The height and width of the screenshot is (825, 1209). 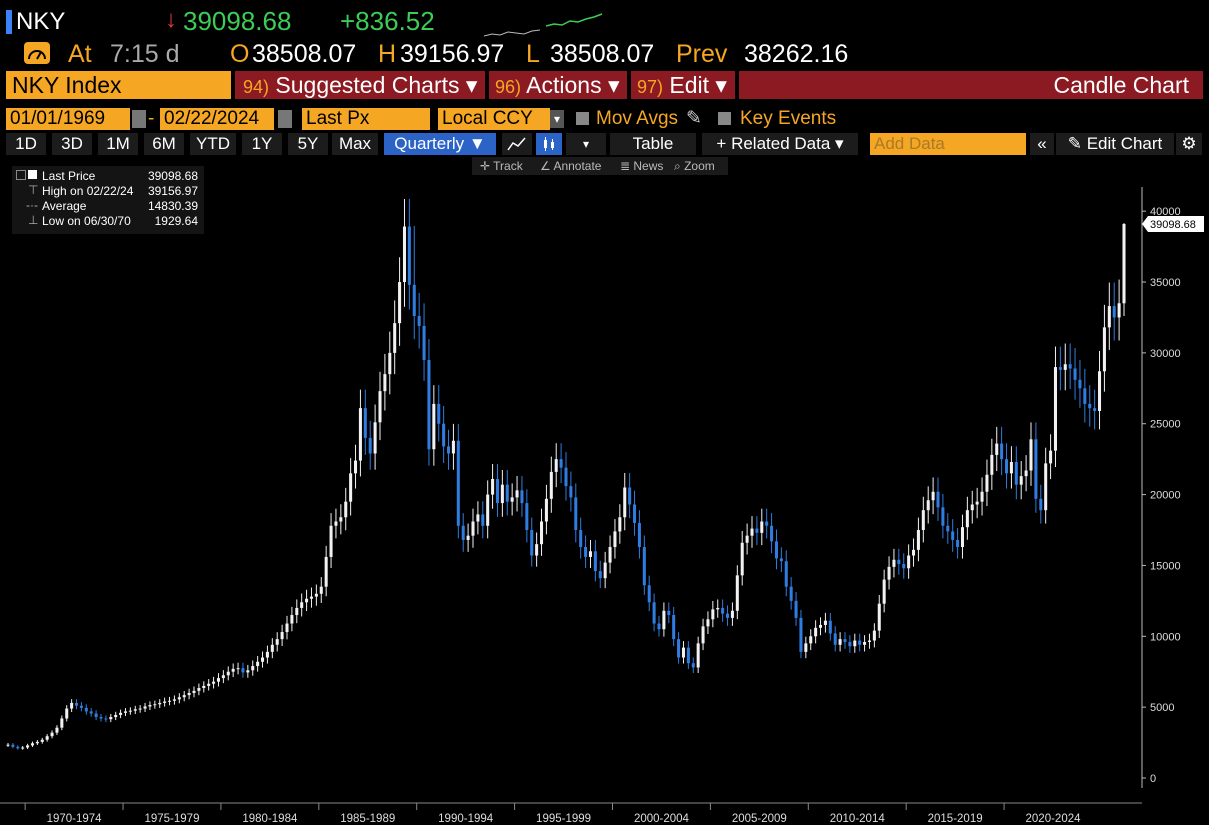 What do you see at coordinates (262, 144) in the screenshot?
I see `range-1y: 1Y` at bounding box center [262, 144].